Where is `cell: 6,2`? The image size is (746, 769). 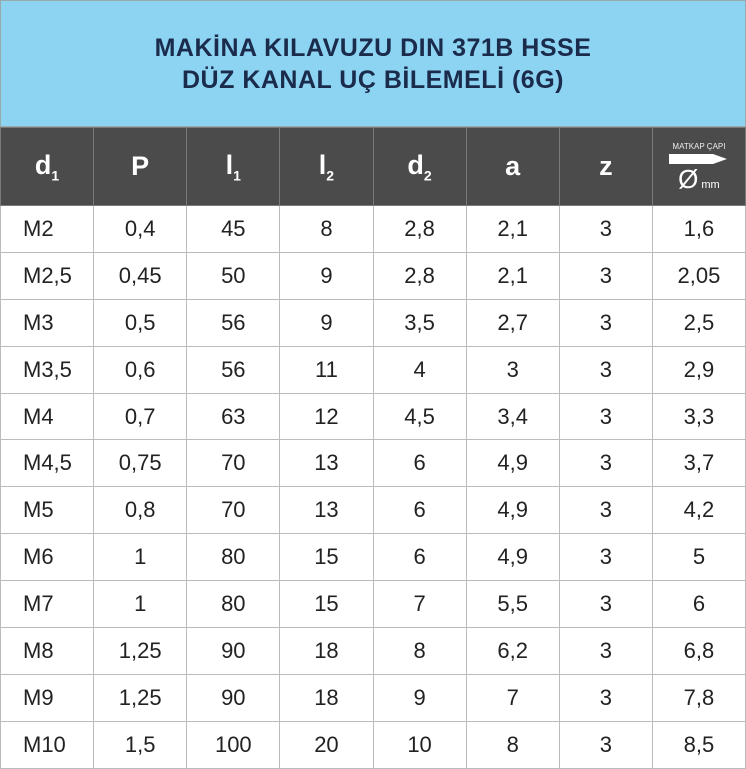 cell: 6,2 is located at coordinates (512, 651).